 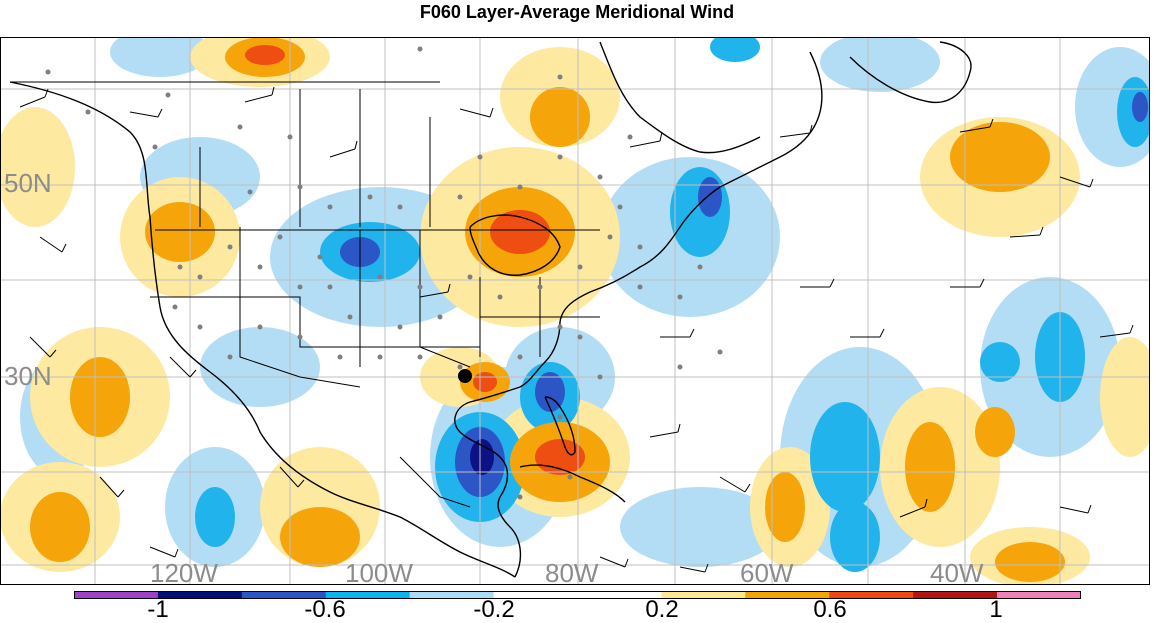 I want to click on colorbar-label: 0.2, so click(x=662, y=609).